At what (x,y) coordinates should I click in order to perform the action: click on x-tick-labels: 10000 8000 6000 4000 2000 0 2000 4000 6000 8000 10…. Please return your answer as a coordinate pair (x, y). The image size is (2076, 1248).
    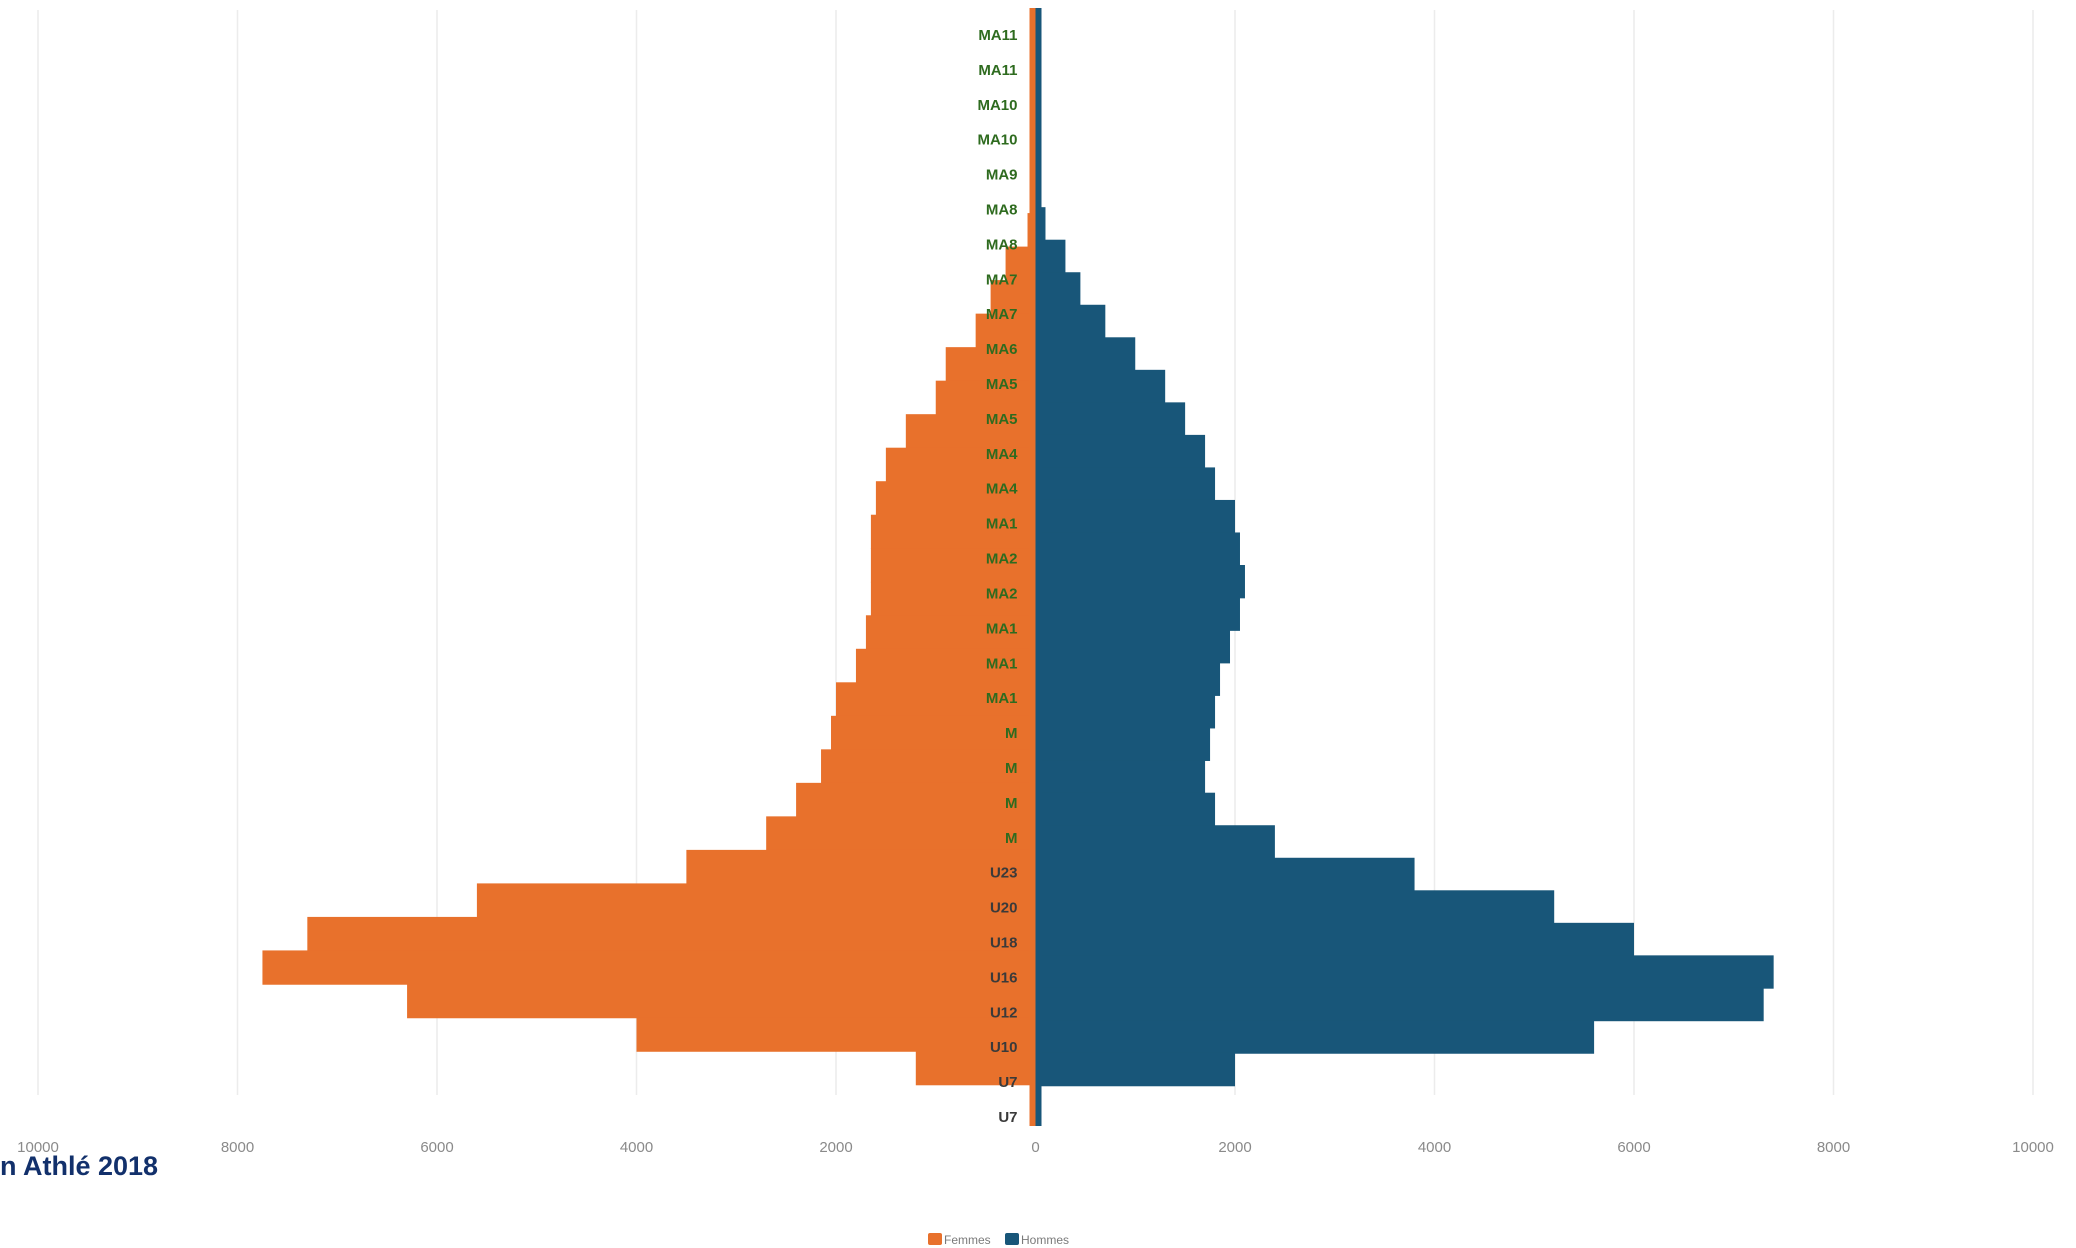
    Looking at the image, I should click on (1035, 1147).